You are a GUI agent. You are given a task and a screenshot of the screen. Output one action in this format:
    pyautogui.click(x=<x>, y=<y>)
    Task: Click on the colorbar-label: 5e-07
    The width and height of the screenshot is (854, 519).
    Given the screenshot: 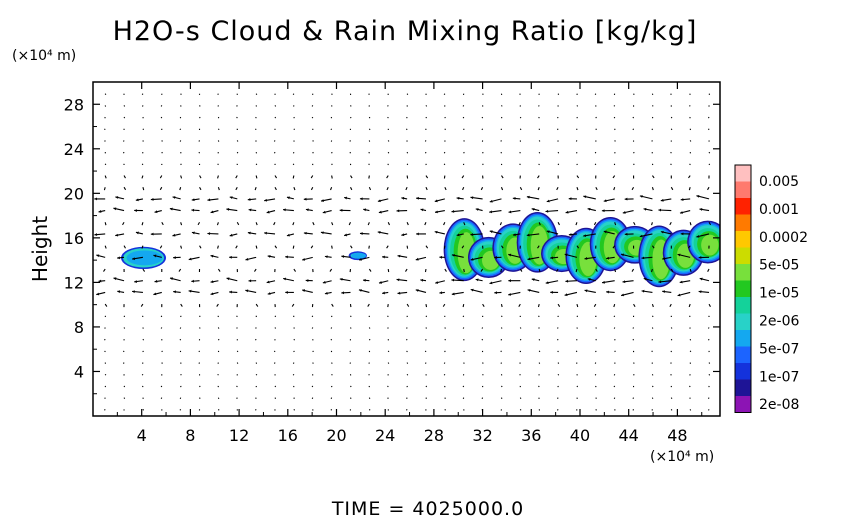 What is the action you would take?
    pyautogui.click(x=779, y=349)
    